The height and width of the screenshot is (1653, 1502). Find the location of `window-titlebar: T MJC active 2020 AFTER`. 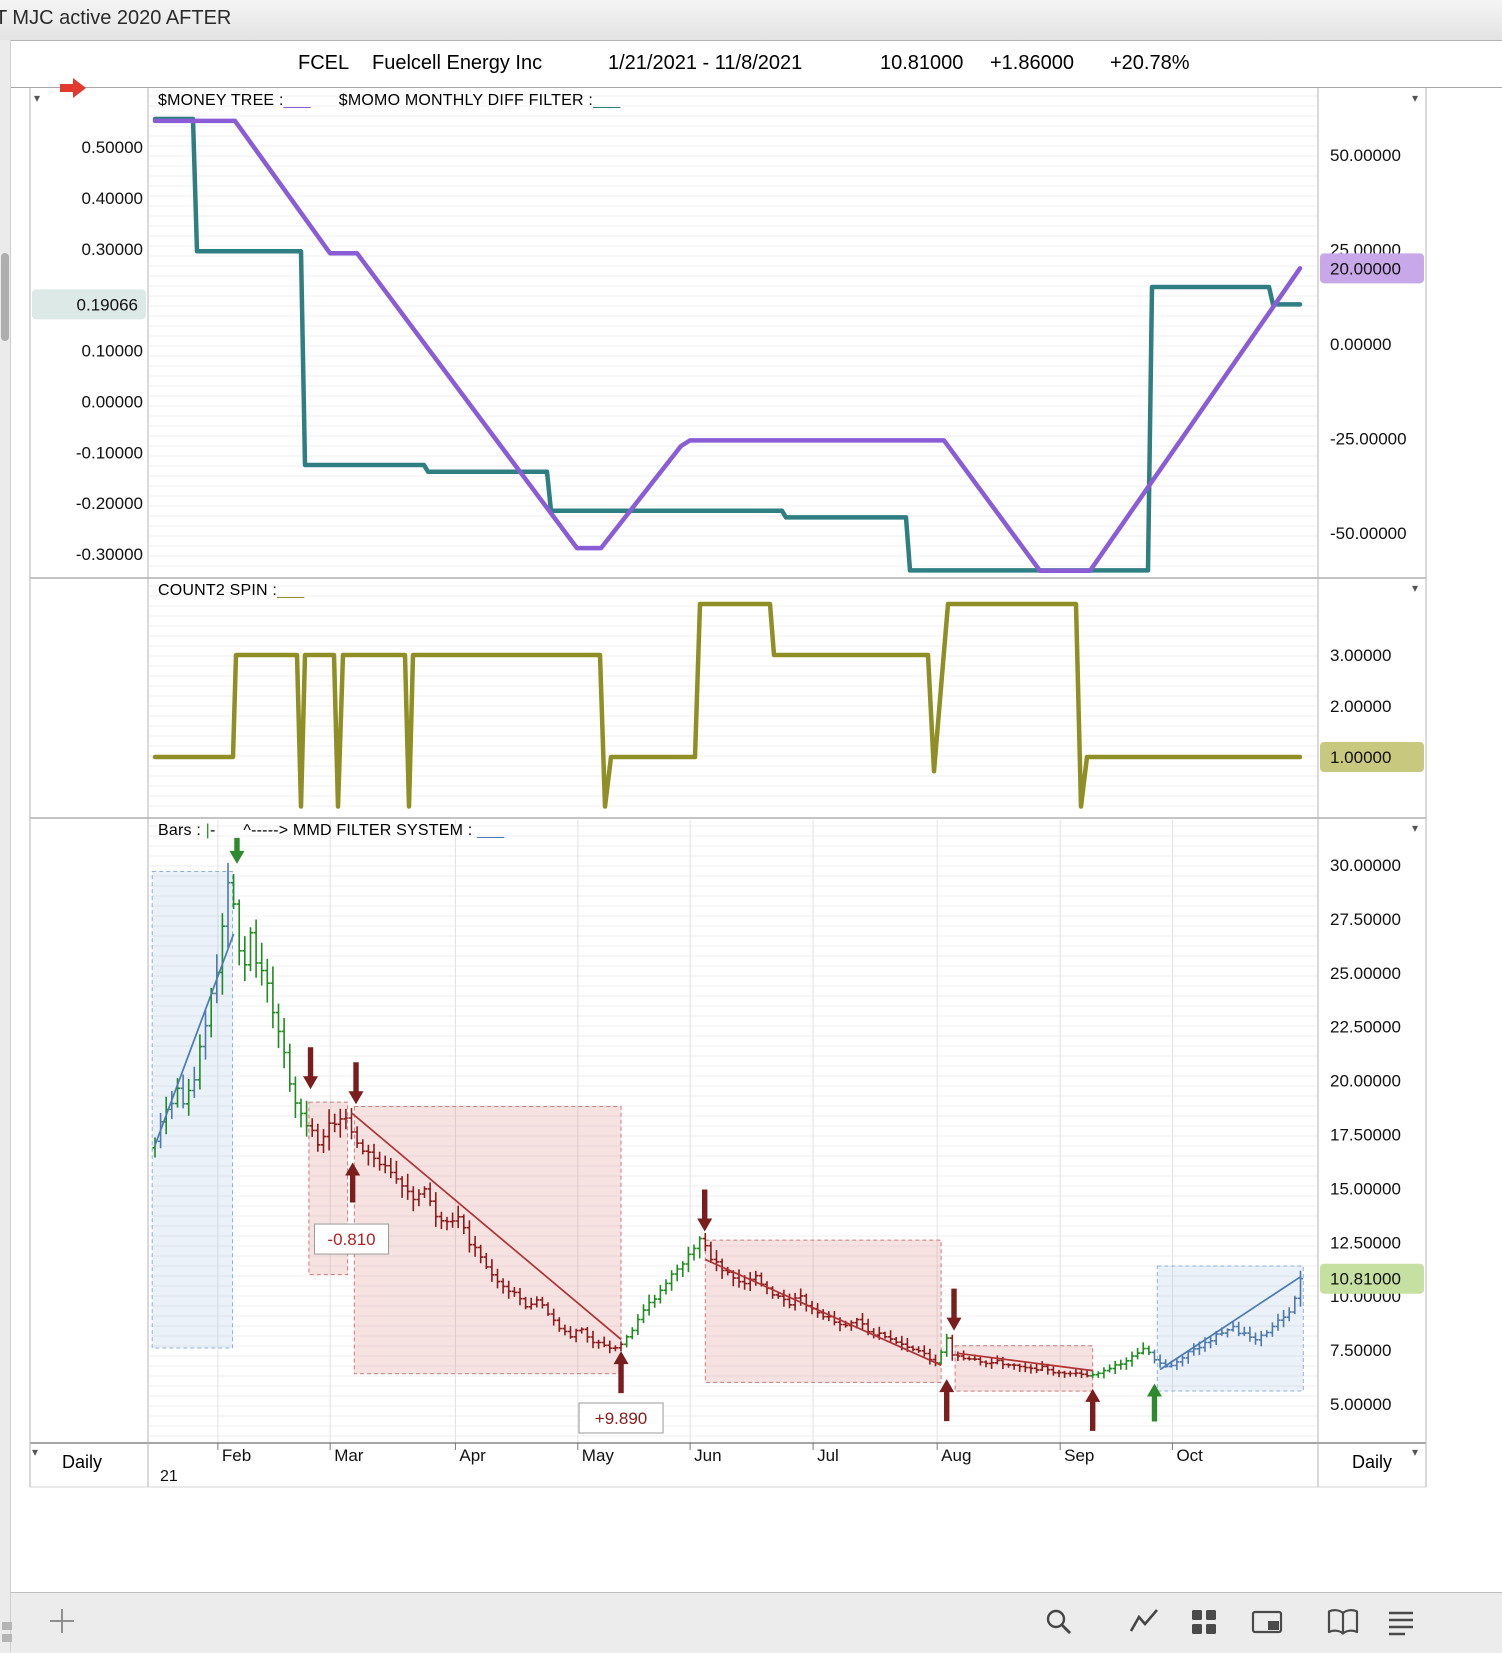

window-titlebar: T MJC active 2020 AFTER is located at coordinates (751, 20).